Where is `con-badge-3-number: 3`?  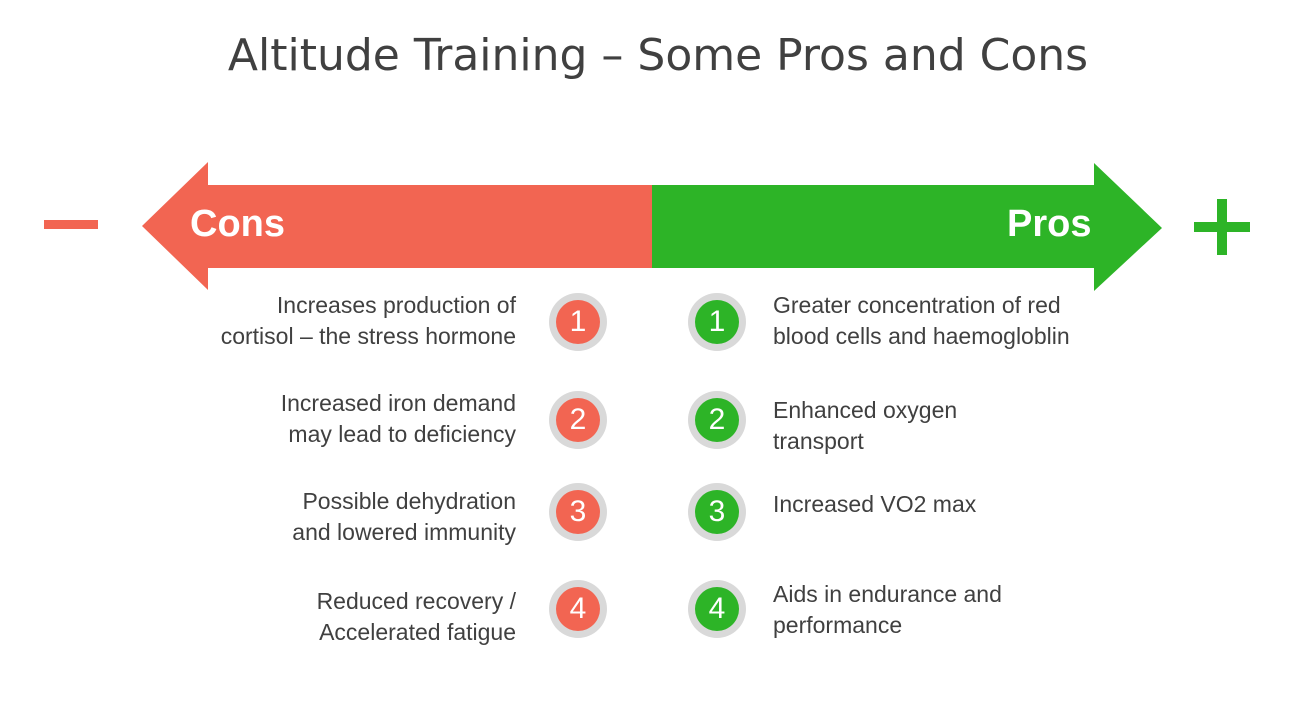 con-badge-3-number: 3 is located at coordinates (578, 512).